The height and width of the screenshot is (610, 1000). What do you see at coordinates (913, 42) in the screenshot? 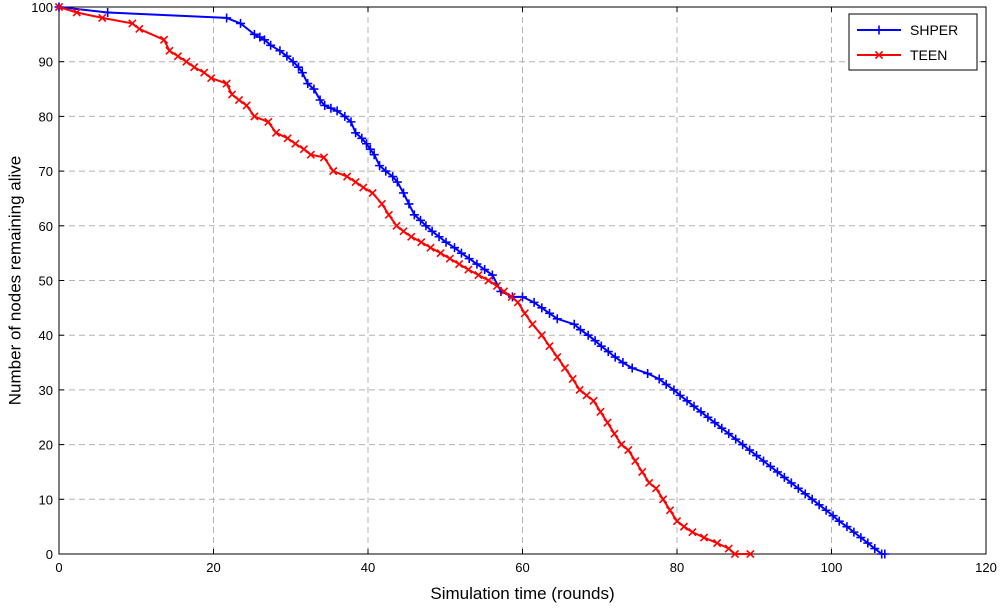
I see `legend: SHPER TEEN` at bounding box center [913, 42].